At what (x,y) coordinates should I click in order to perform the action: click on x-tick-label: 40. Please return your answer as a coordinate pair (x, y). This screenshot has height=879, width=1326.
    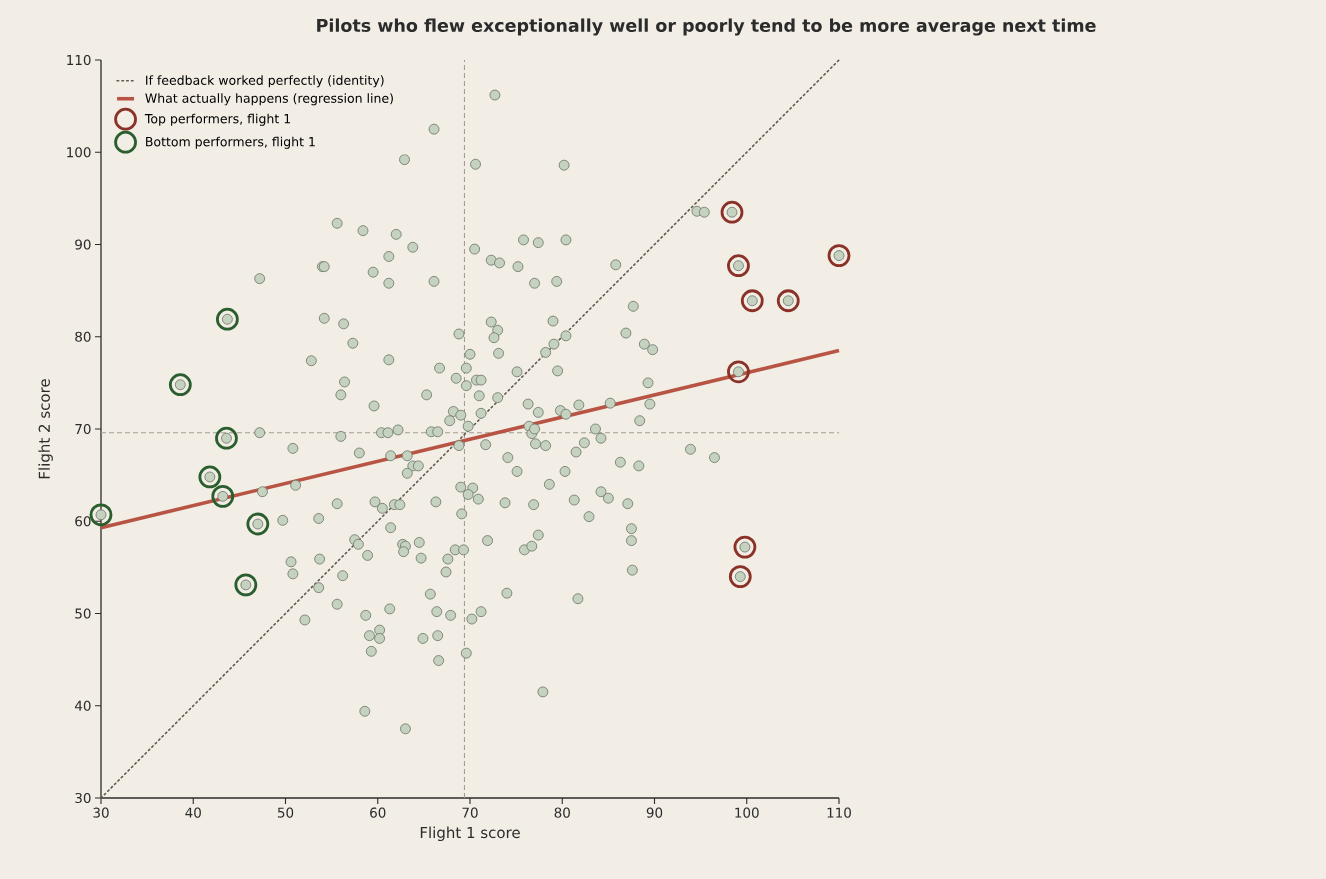
    Looking at the image, I should click on (193, 812).